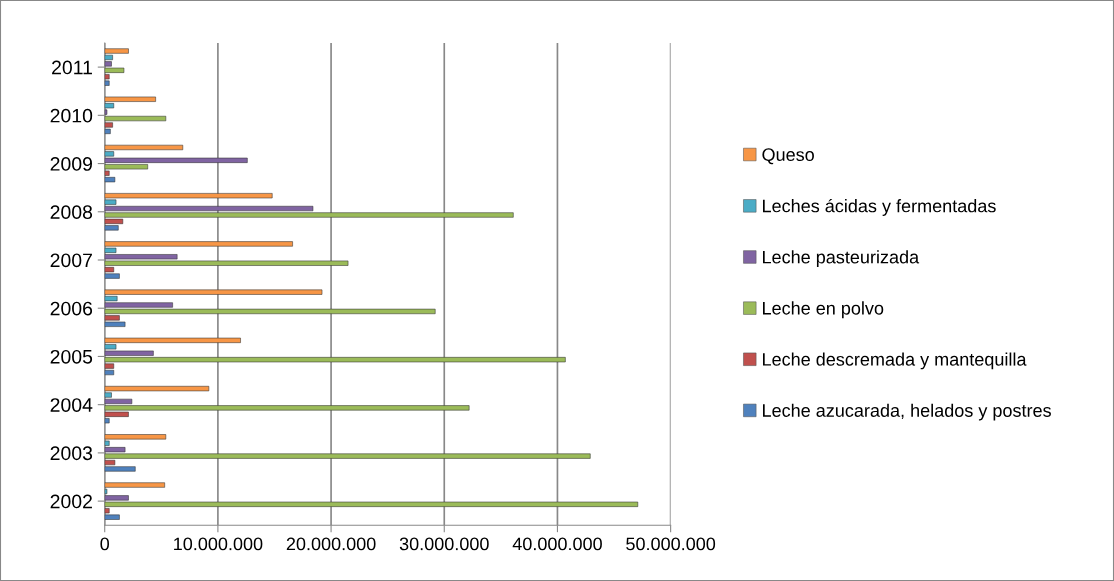  What do you see at coordinates (841, 259) in the screenshot?
I see `legend-label: Leche pasteurizada` at bounding box center [841, 259].